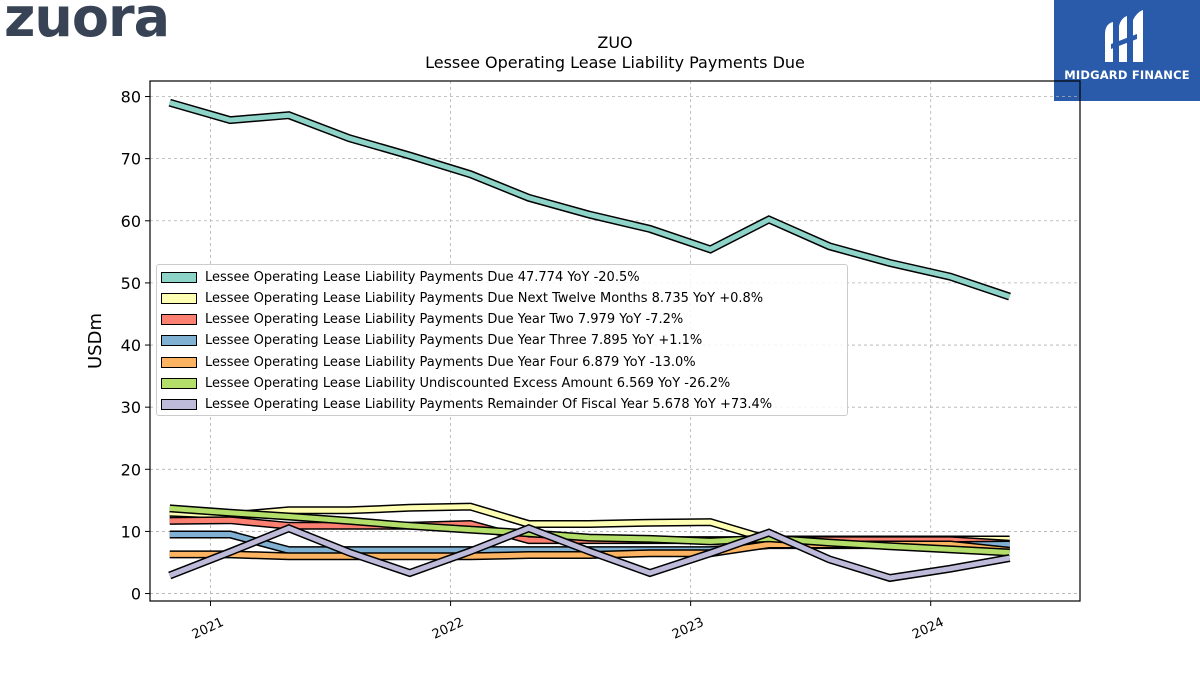 The height and width of the screenshot is (675, 1200). Describe the element at coordinates (87, 24) in the screenshot. I see `zuora-logo: zuora` at that location.